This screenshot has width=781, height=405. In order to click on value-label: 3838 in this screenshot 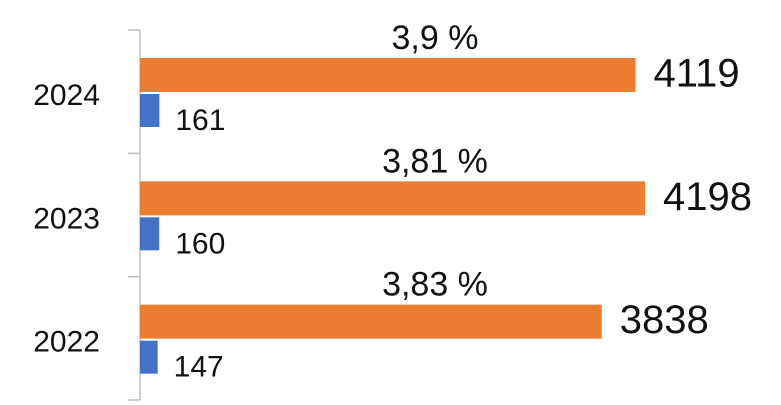, I will do `click(664, 320)`.